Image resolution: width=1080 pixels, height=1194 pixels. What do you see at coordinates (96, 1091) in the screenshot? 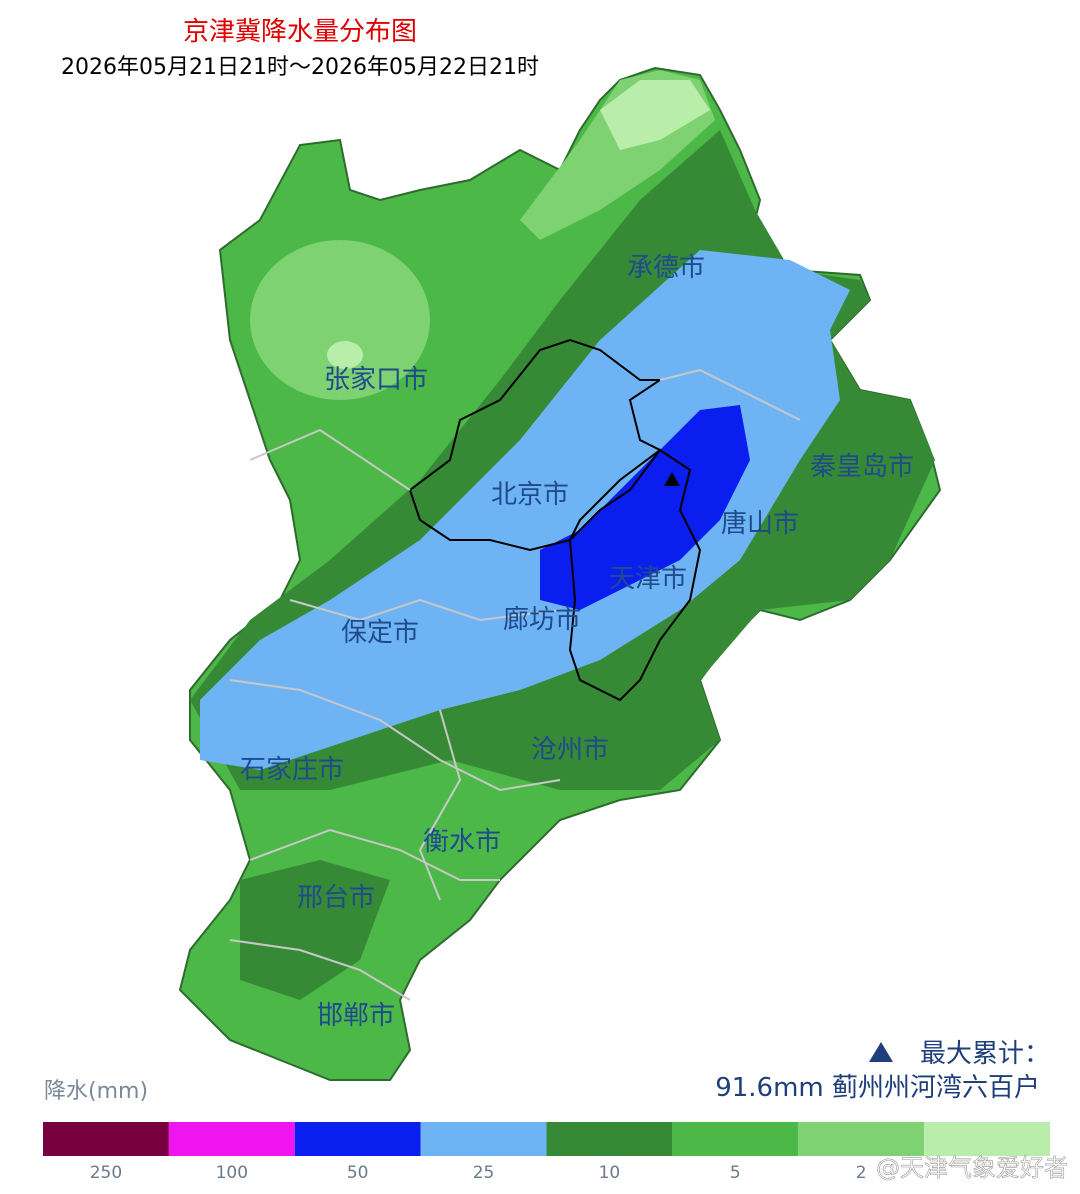
I see `legend-title: 降水(mm)` at bounding box center [96, 1091].